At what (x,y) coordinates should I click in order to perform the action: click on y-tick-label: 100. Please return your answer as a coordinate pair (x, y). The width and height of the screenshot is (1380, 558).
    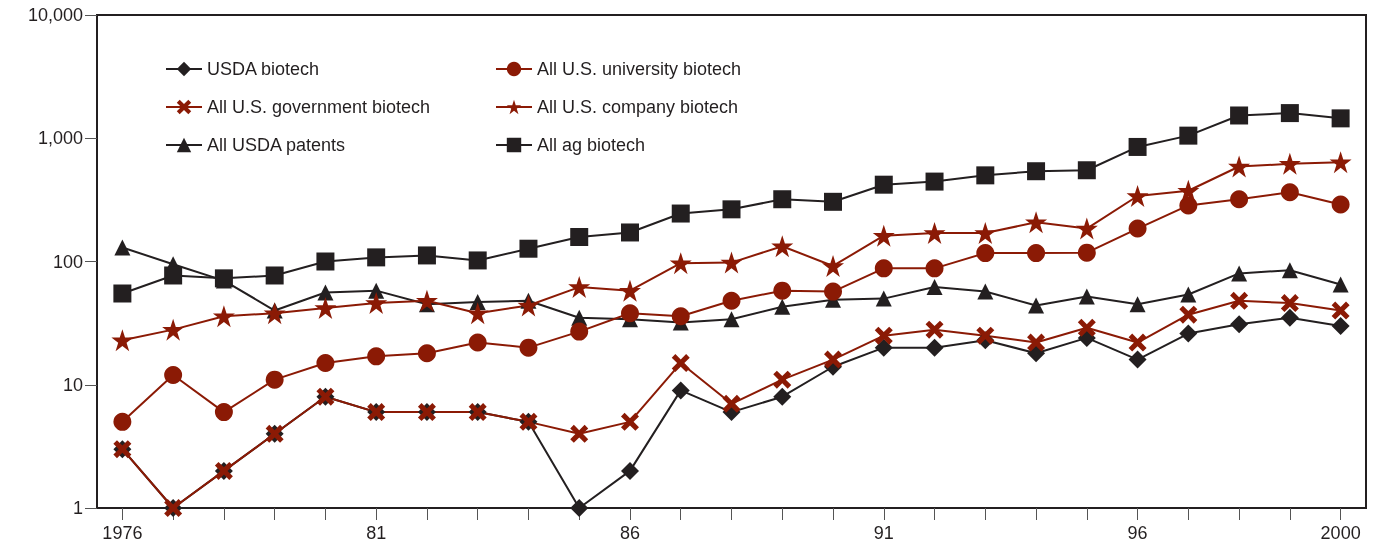
    Looking at the image, I should click on (67, 261).